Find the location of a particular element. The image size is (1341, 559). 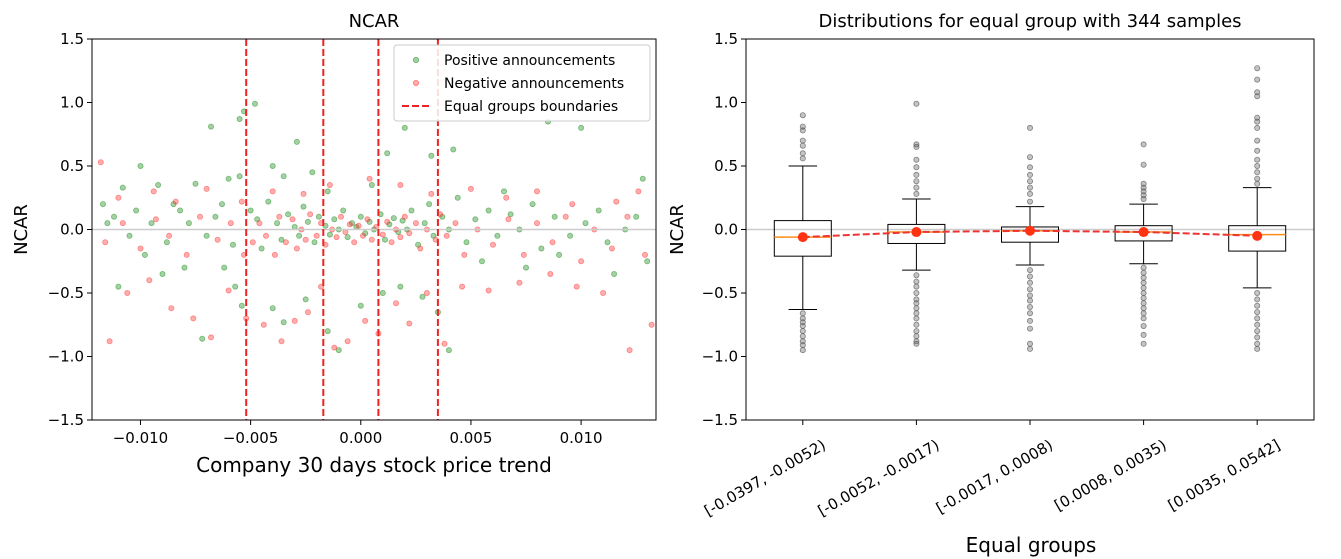

y-tick-label: 1.0 is located at coordinates (72, 103).